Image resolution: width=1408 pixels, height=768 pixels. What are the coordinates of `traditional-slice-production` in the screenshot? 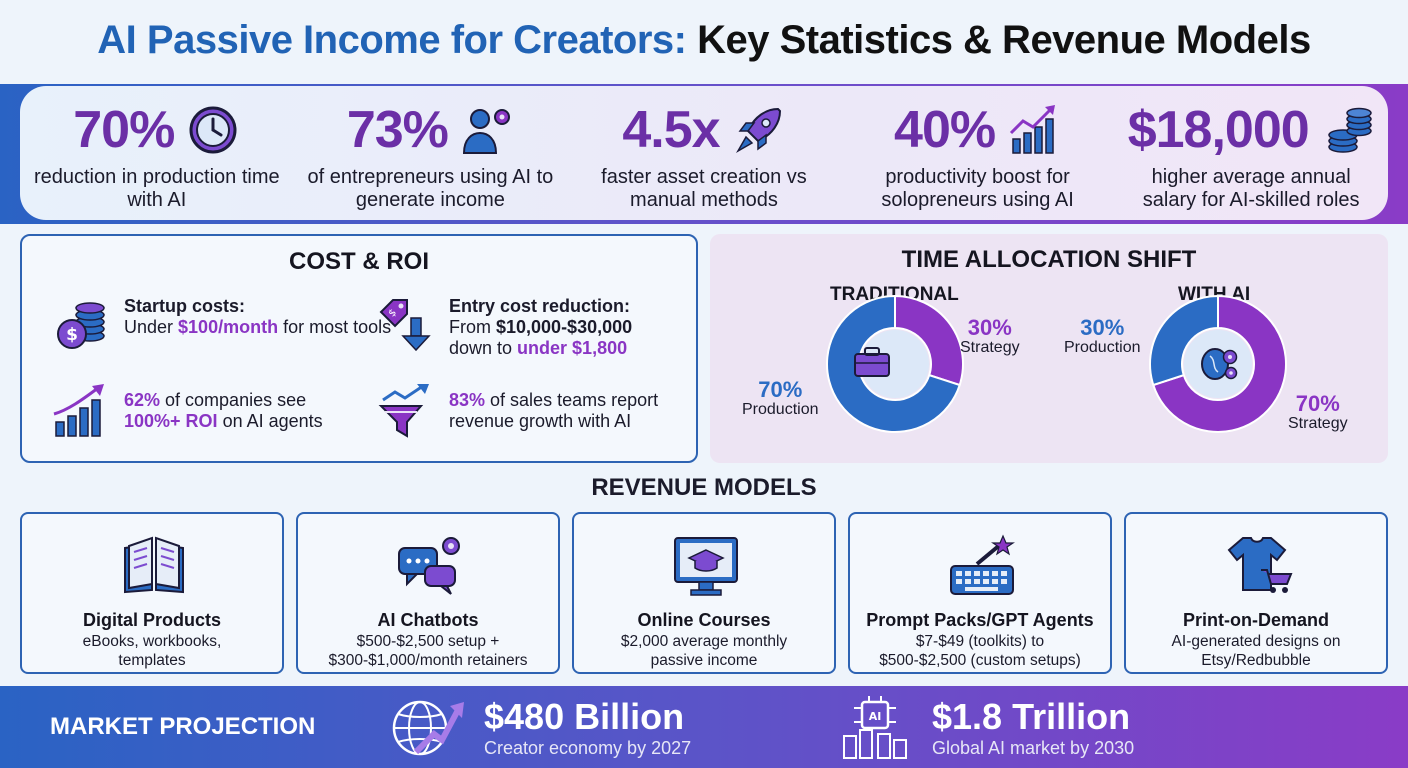 It's located at (893, 363).